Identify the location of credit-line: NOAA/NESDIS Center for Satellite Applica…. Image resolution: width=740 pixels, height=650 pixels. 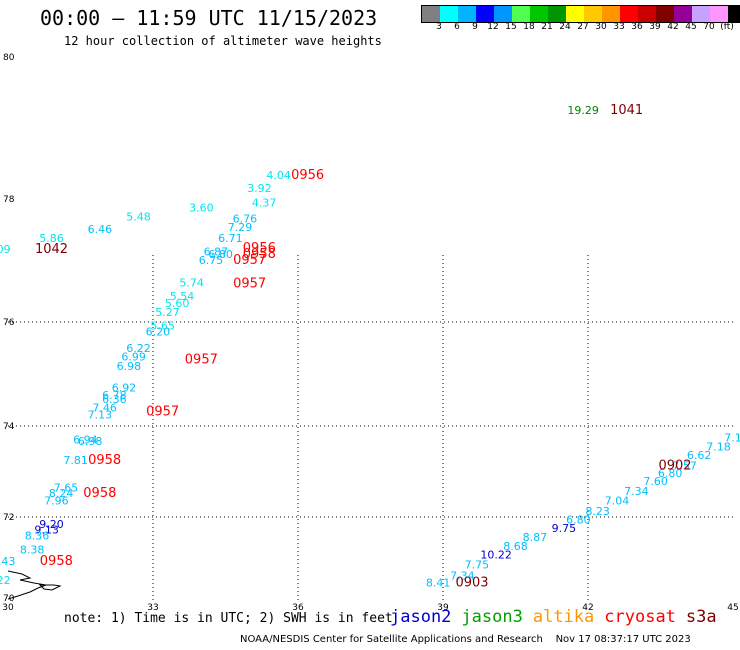
(465, 639).